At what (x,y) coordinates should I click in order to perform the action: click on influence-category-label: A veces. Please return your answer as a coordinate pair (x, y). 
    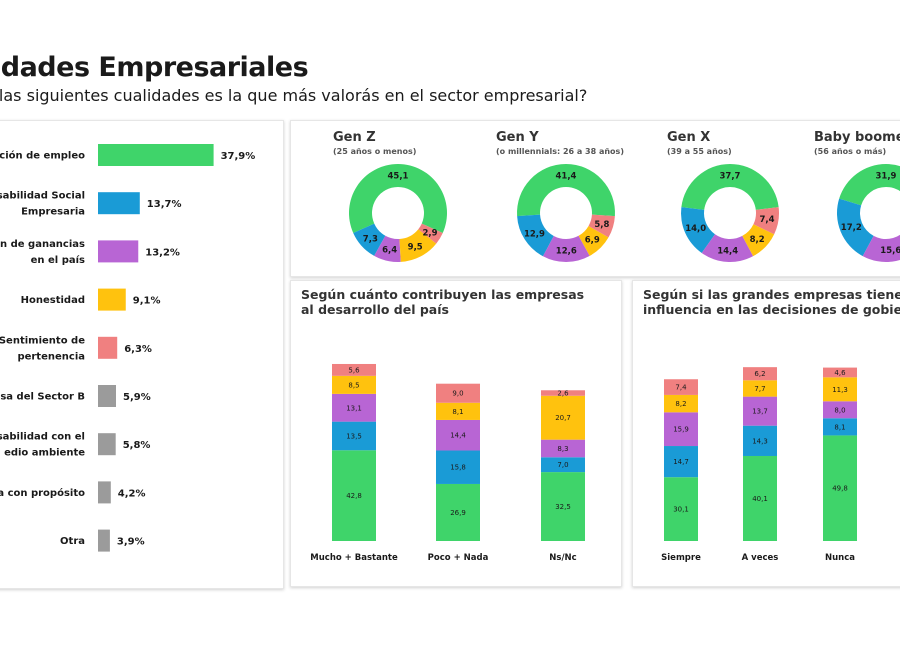
    Looking at the image, I should click on (760, 558).